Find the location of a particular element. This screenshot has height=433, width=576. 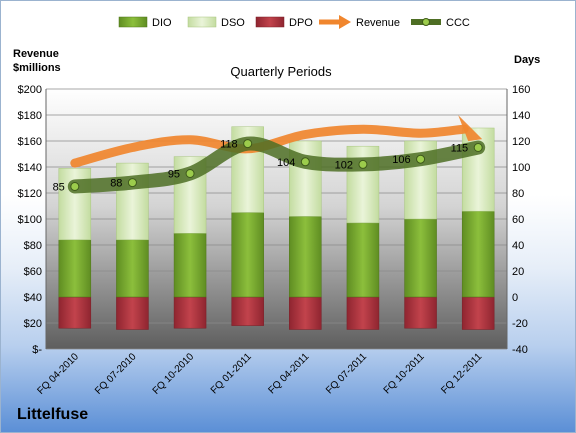

category-label: FQ 07-2010 is located at coordinates (116, 374).